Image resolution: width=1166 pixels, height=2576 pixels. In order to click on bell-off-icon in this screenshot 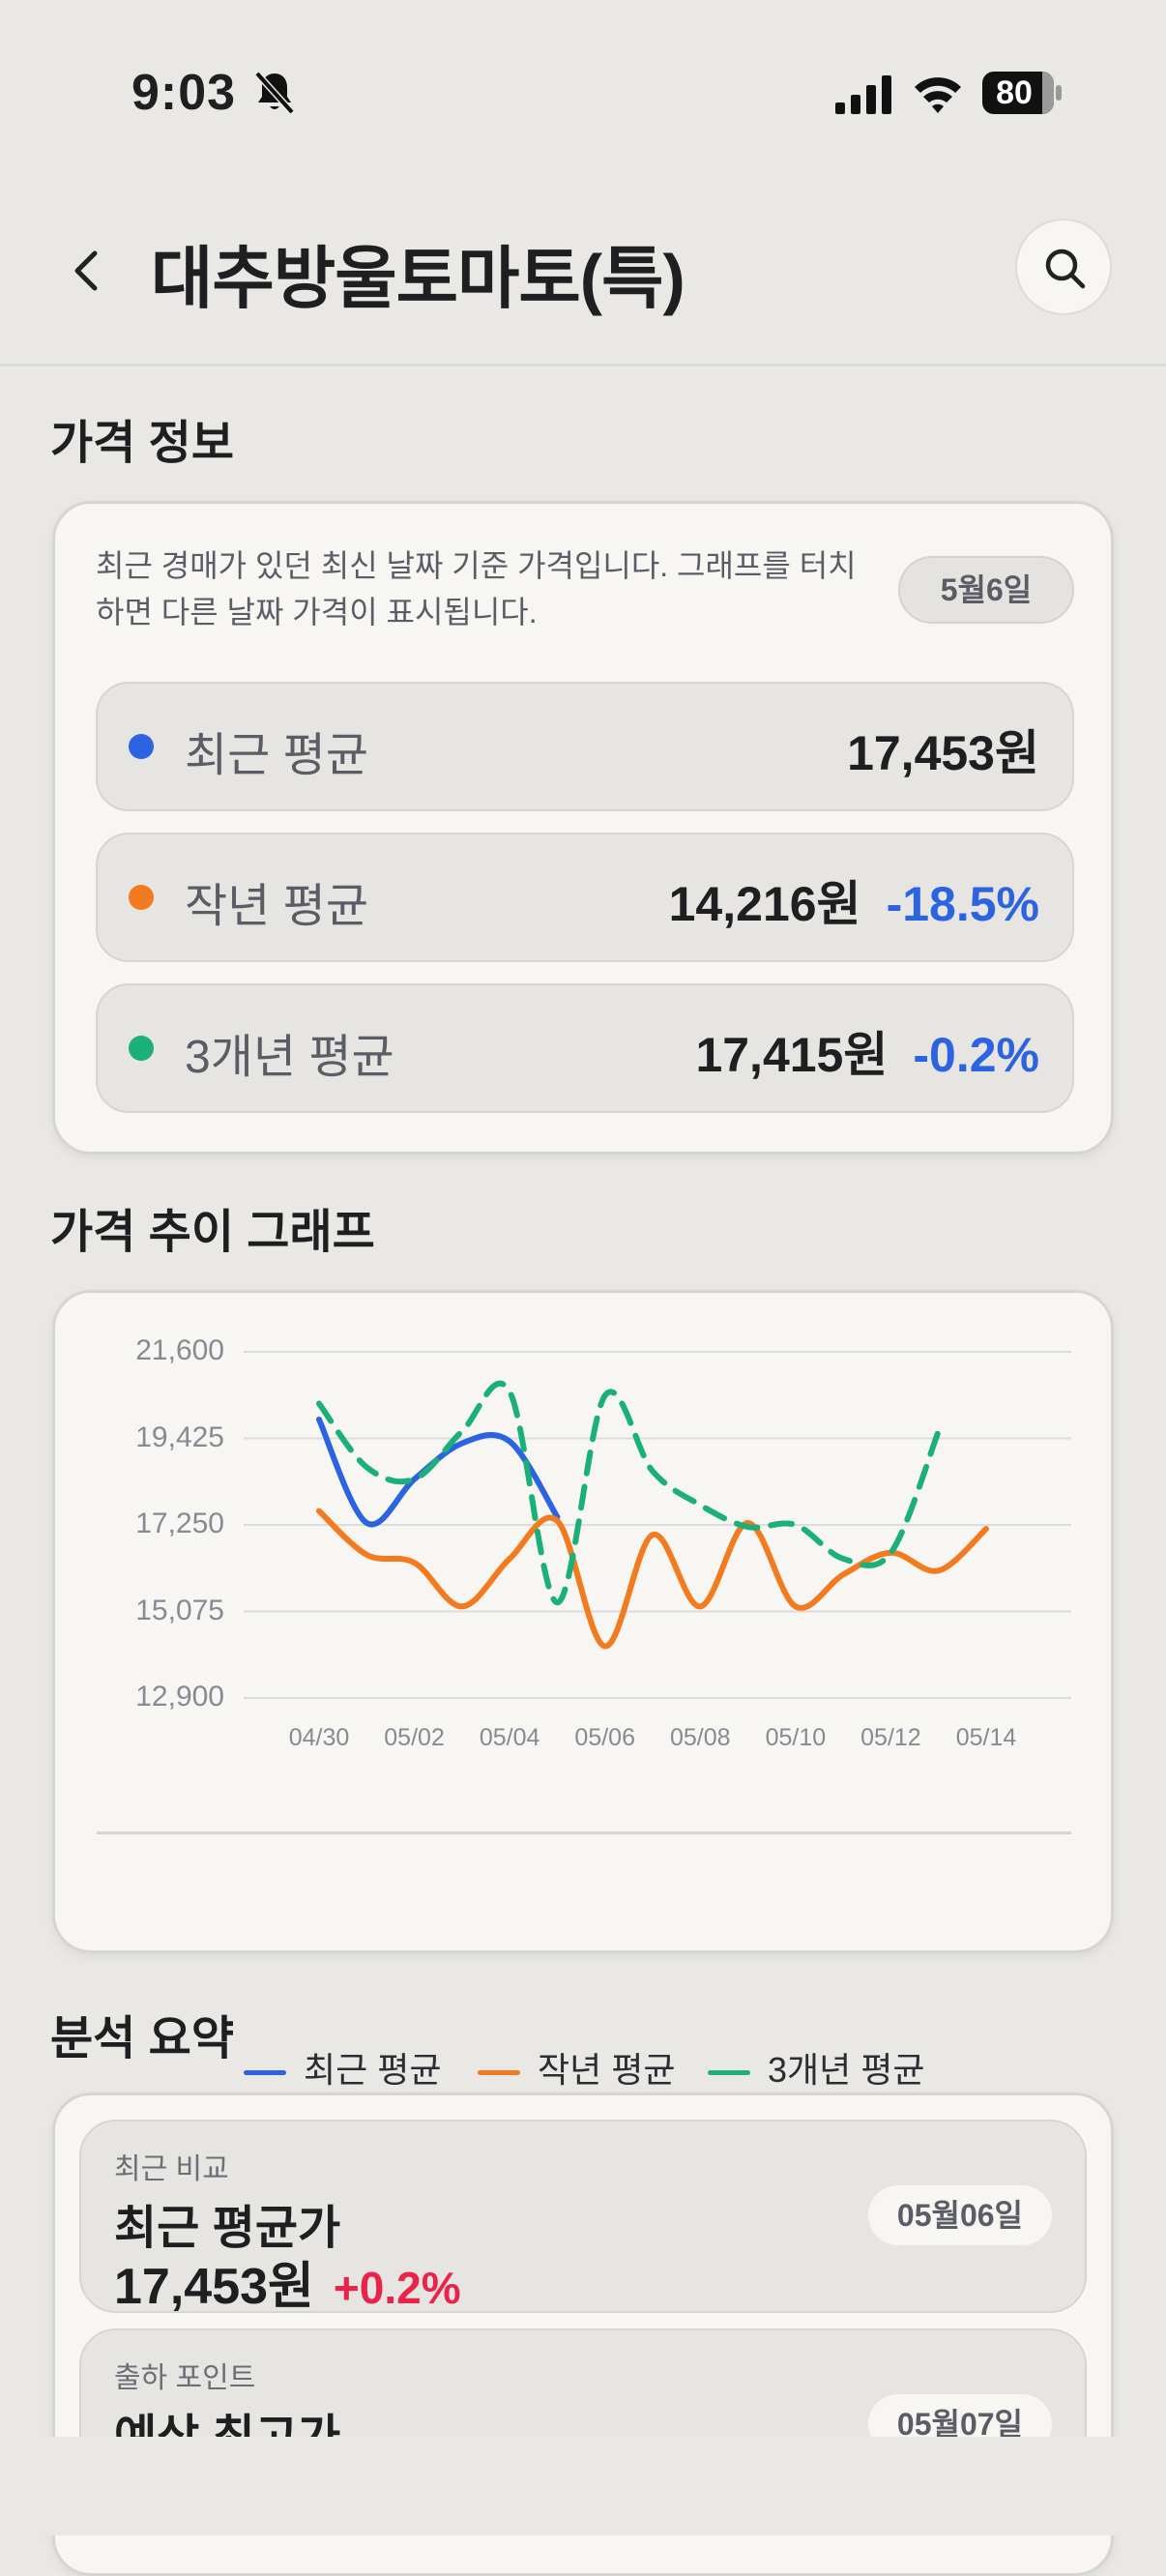, I will do `click(274, 93)`.